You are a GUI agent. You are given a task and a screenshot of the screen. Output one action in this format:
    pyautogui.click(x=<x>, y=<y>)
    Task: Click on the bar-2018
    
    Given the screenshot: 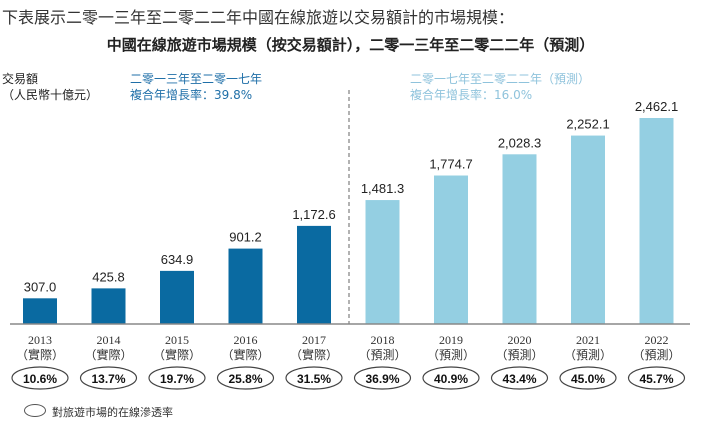 What is the action you would take?
    pyautogui.click(x=382, y=262)
    